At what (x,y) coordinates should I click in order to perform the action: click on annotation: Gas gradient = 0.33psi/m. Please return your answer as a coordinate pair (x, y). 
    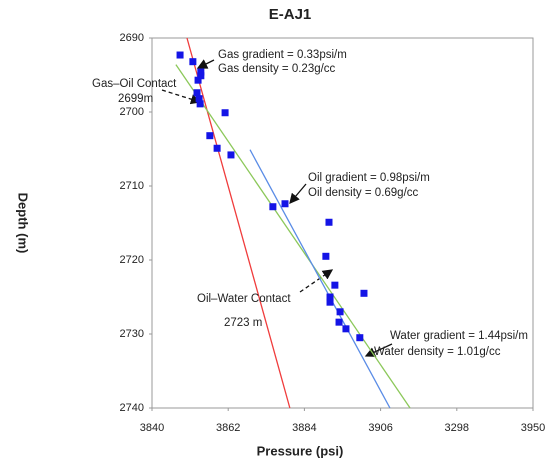
    Looking at the image, I should click on (282, 55).